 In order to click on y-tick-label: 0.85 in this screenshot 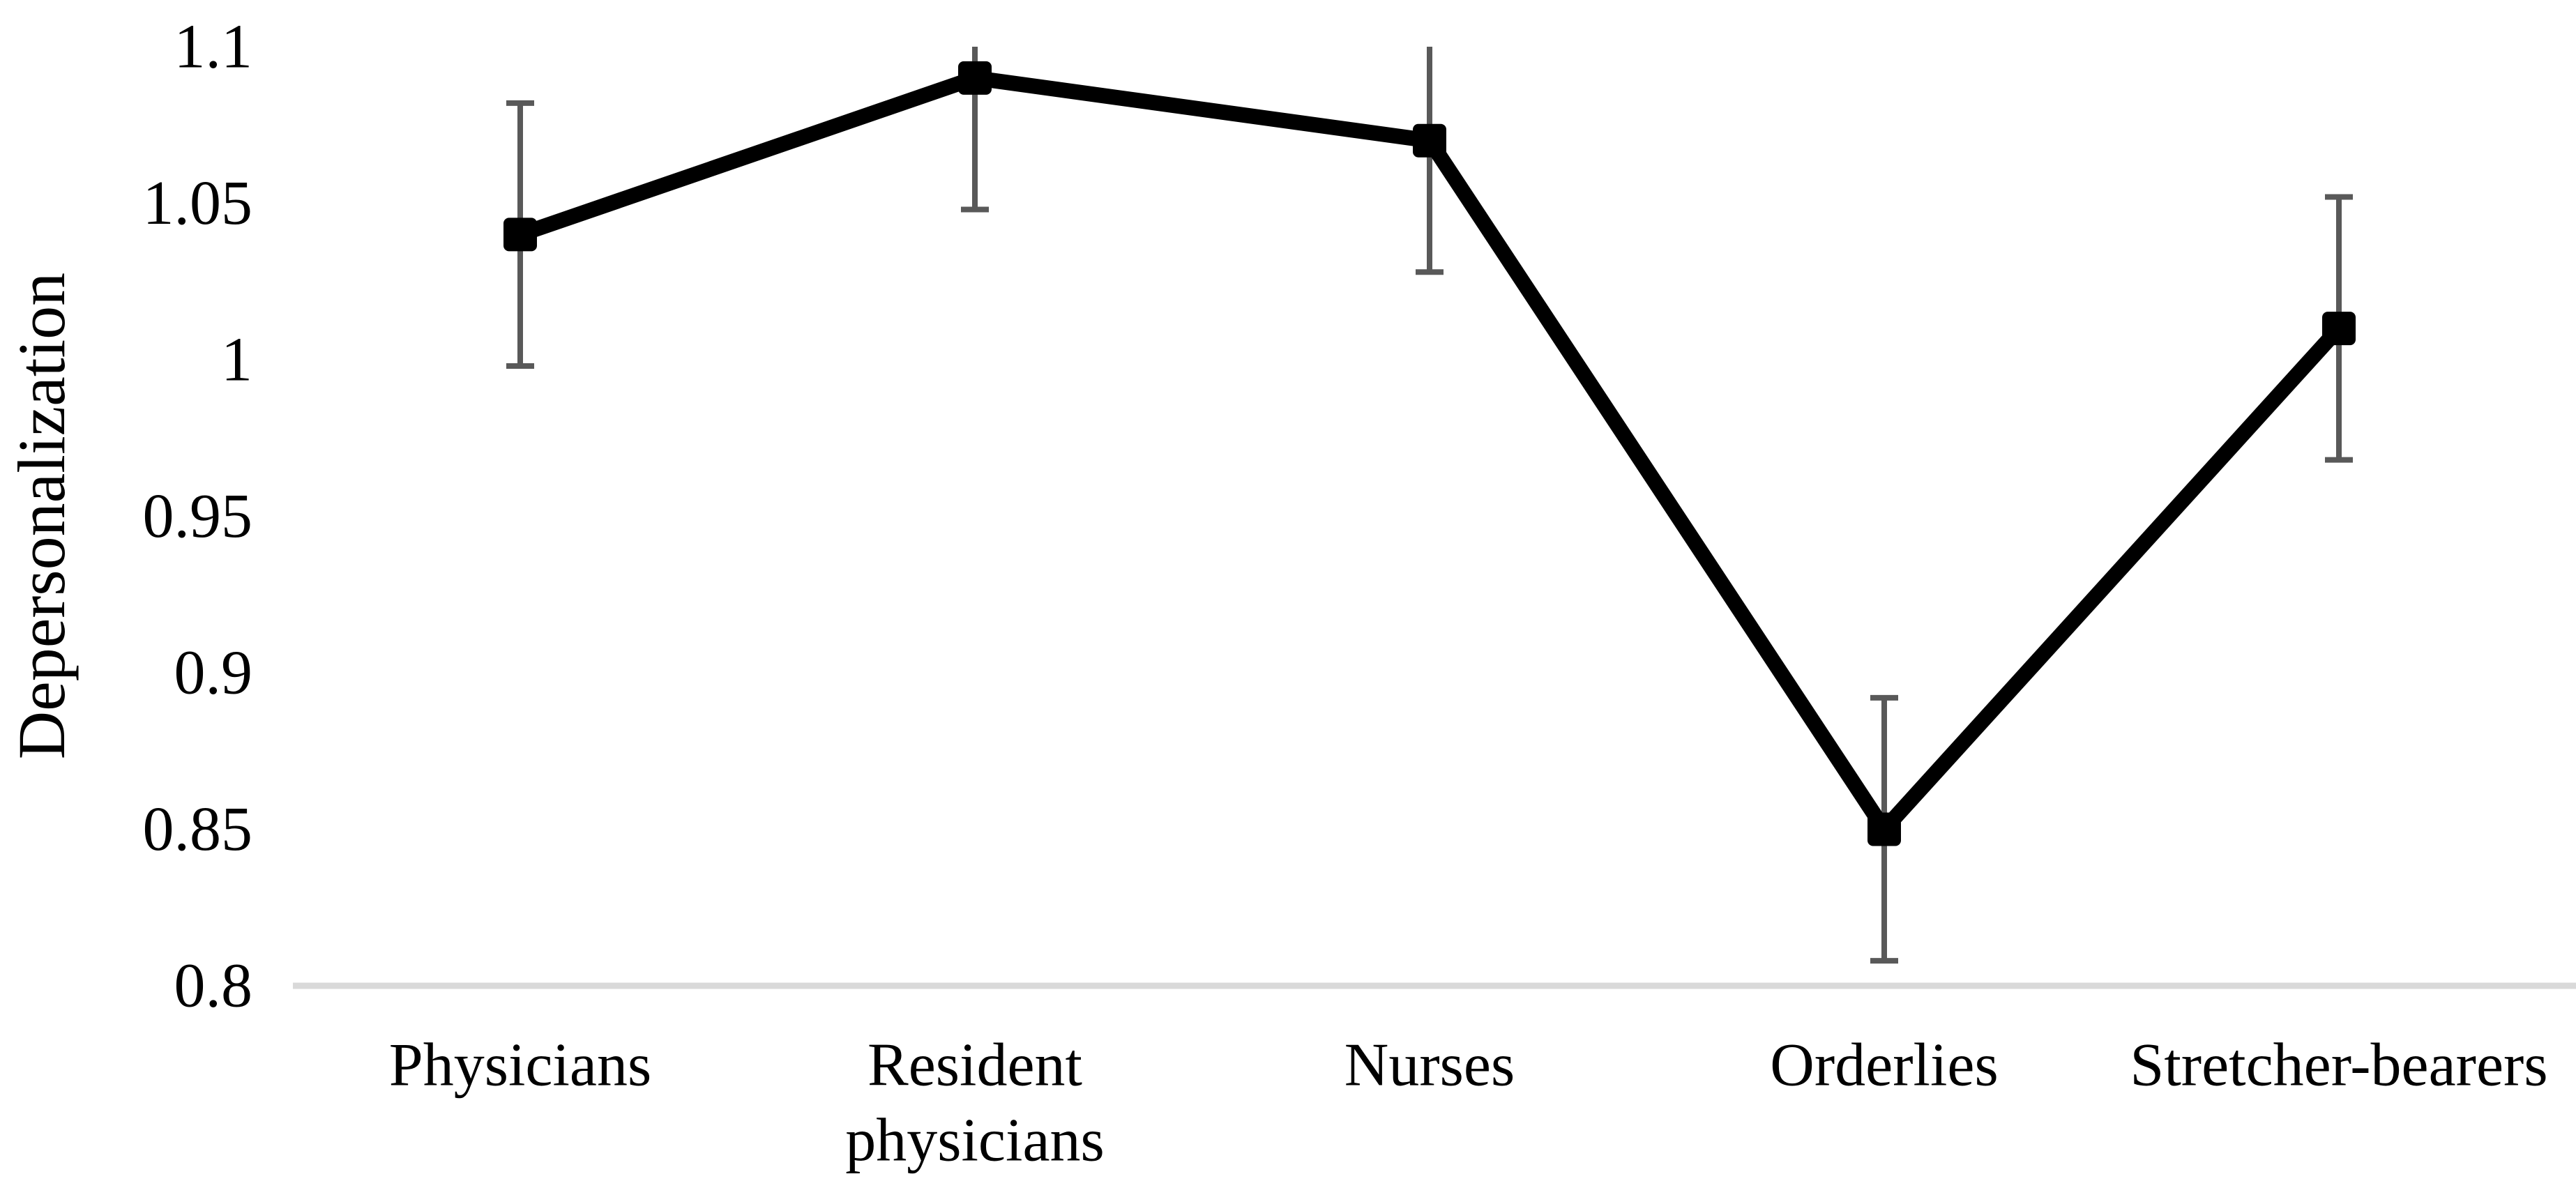, I will do `click(198, 829)`.